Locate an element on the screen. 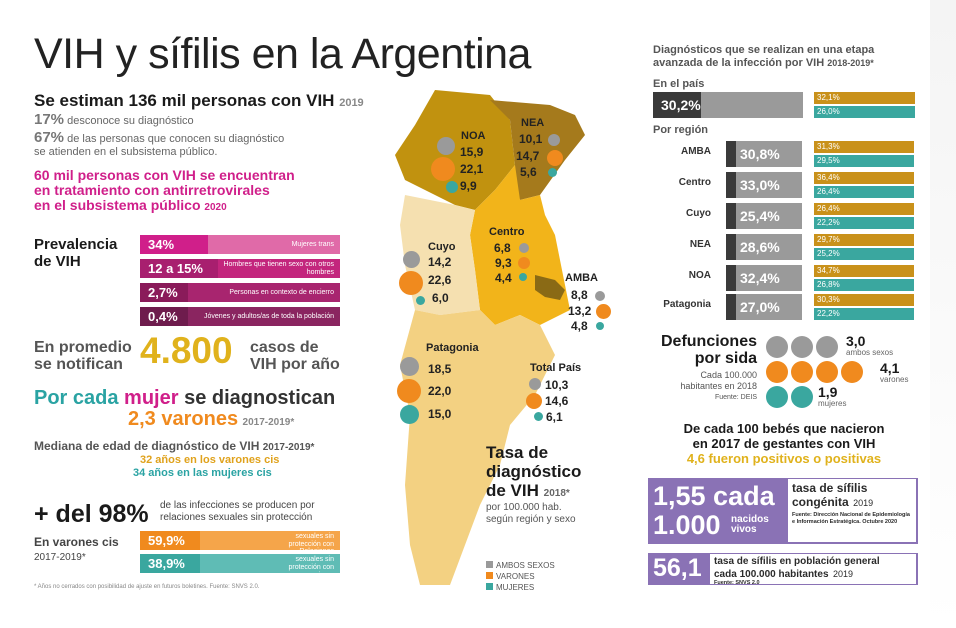 The width and height of the screenshot is (956, 628). map-value: 22,0 is located at coordinates (440, 391).